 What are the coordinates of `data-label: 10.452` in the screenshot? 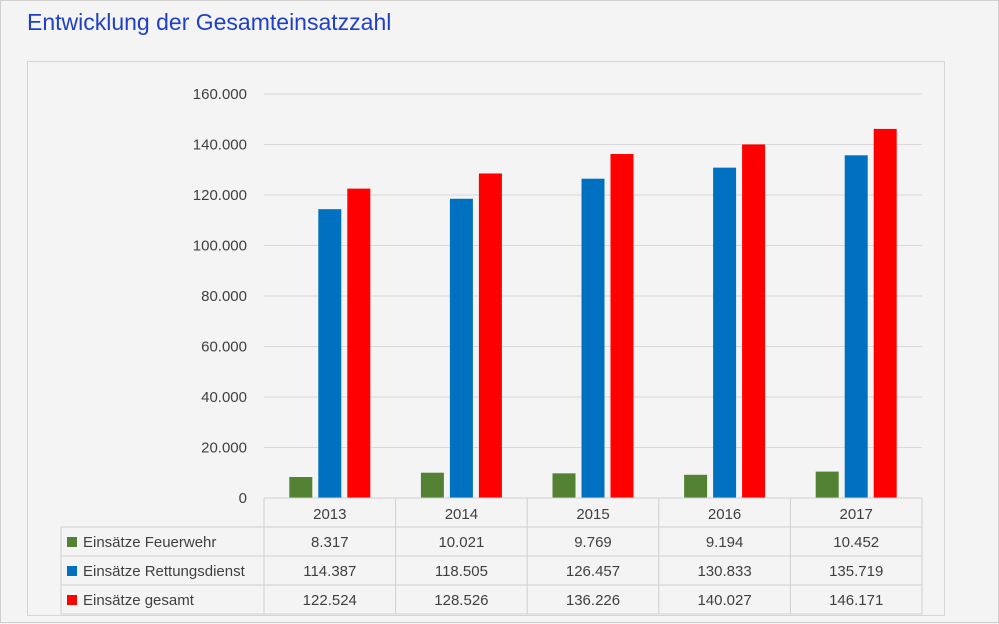 It's located at (856, 542).